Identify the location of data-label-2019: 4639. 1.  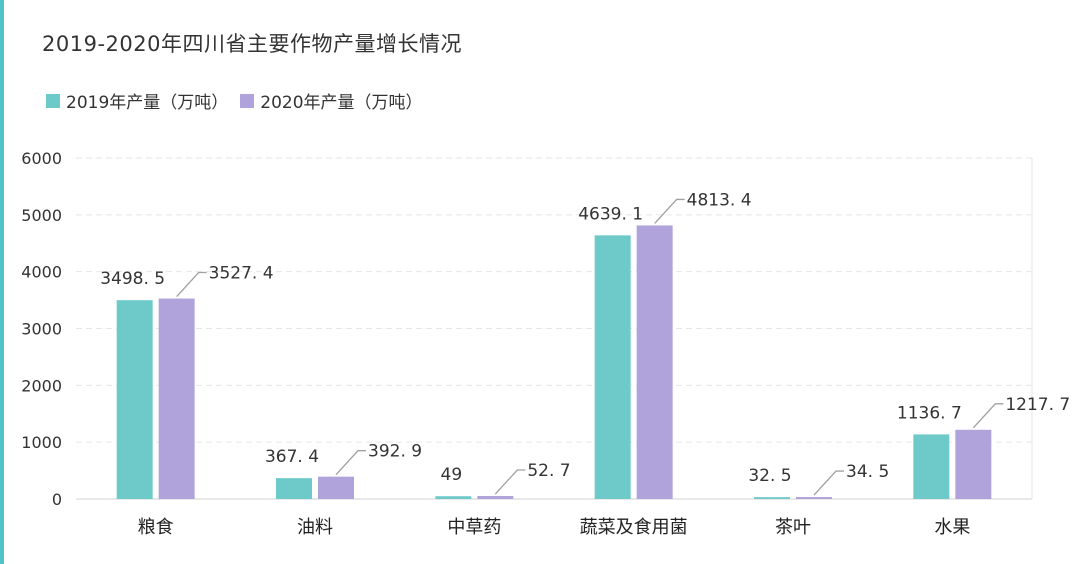
(610, 214).